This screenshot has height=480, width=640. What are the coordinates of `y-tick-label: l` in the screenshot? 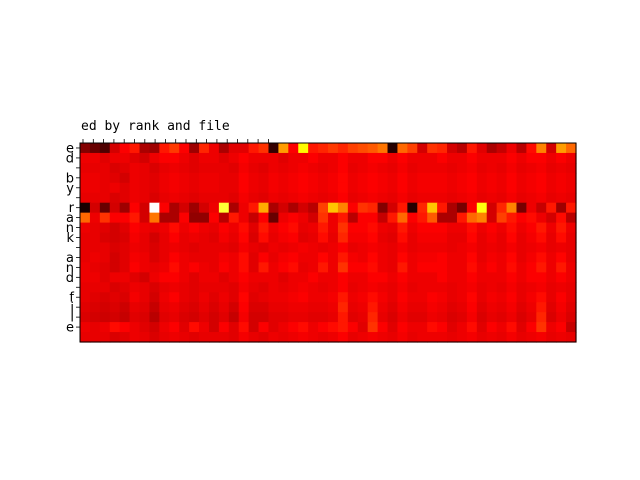 It's located at (72, 318).